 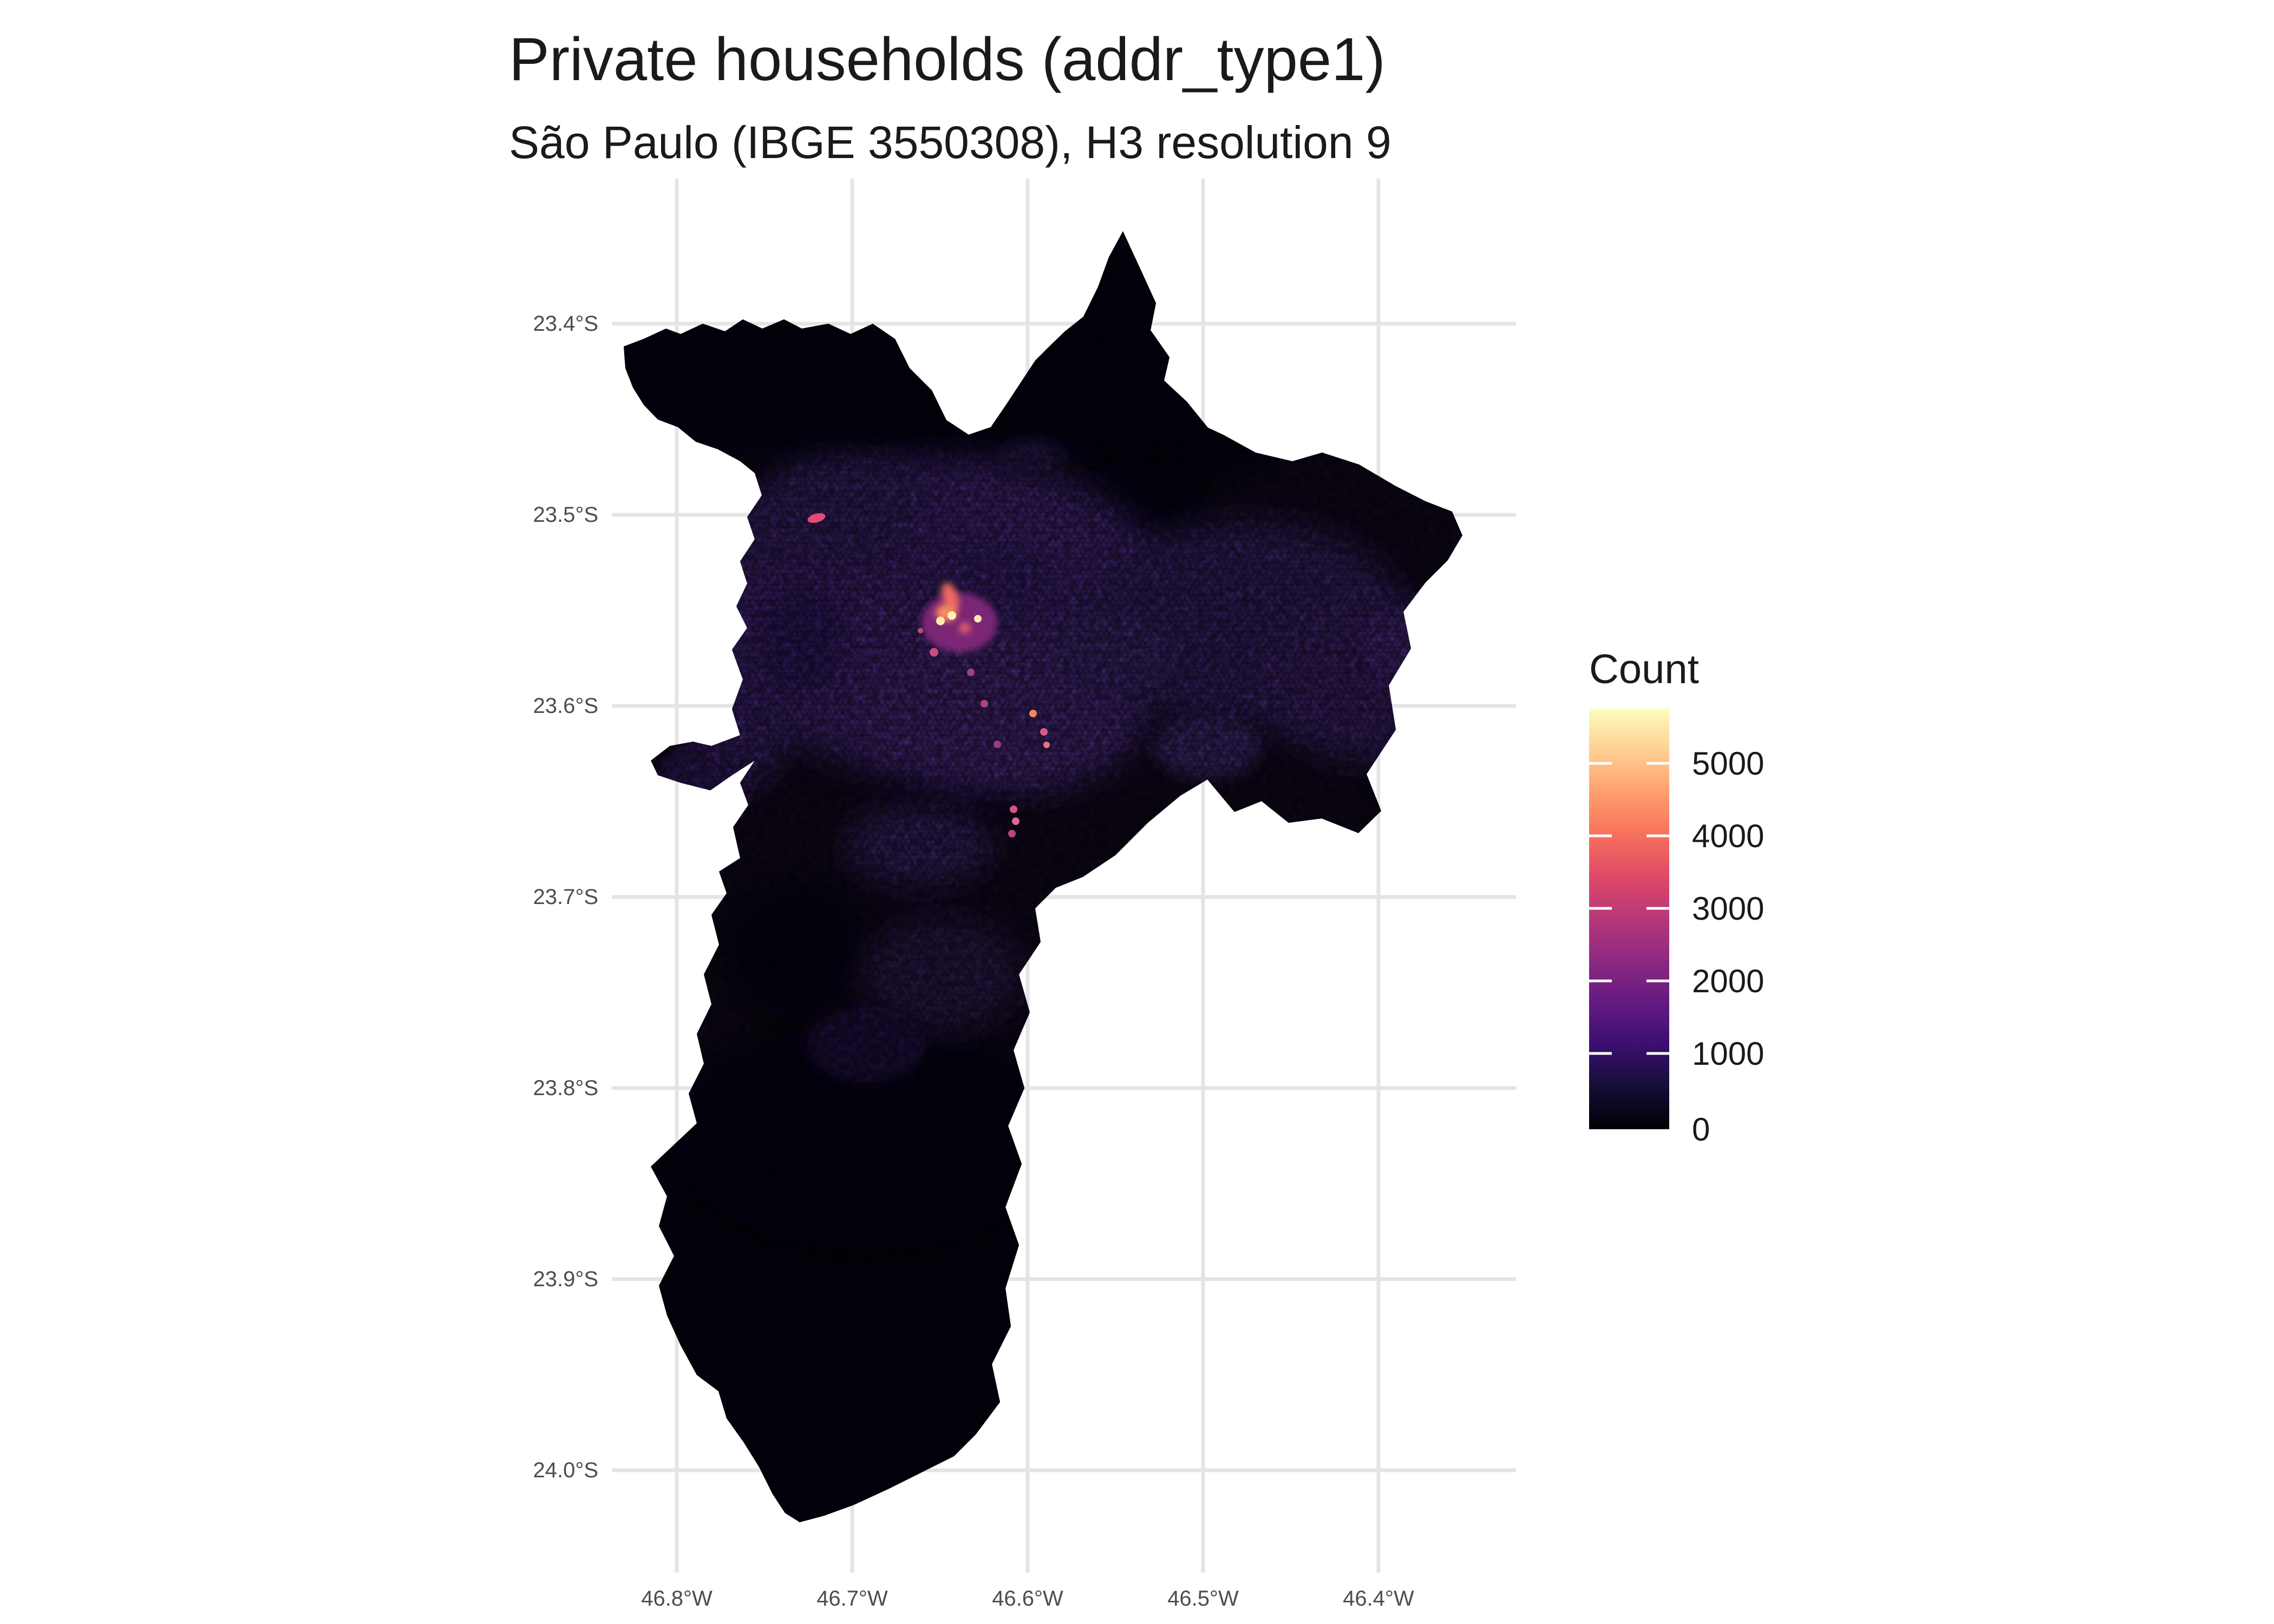 What do you see at coordinates (566, 324) in the screenshot?
I see `y-tick-23.4s: 23.4°S` at bounding box center [566, 324].